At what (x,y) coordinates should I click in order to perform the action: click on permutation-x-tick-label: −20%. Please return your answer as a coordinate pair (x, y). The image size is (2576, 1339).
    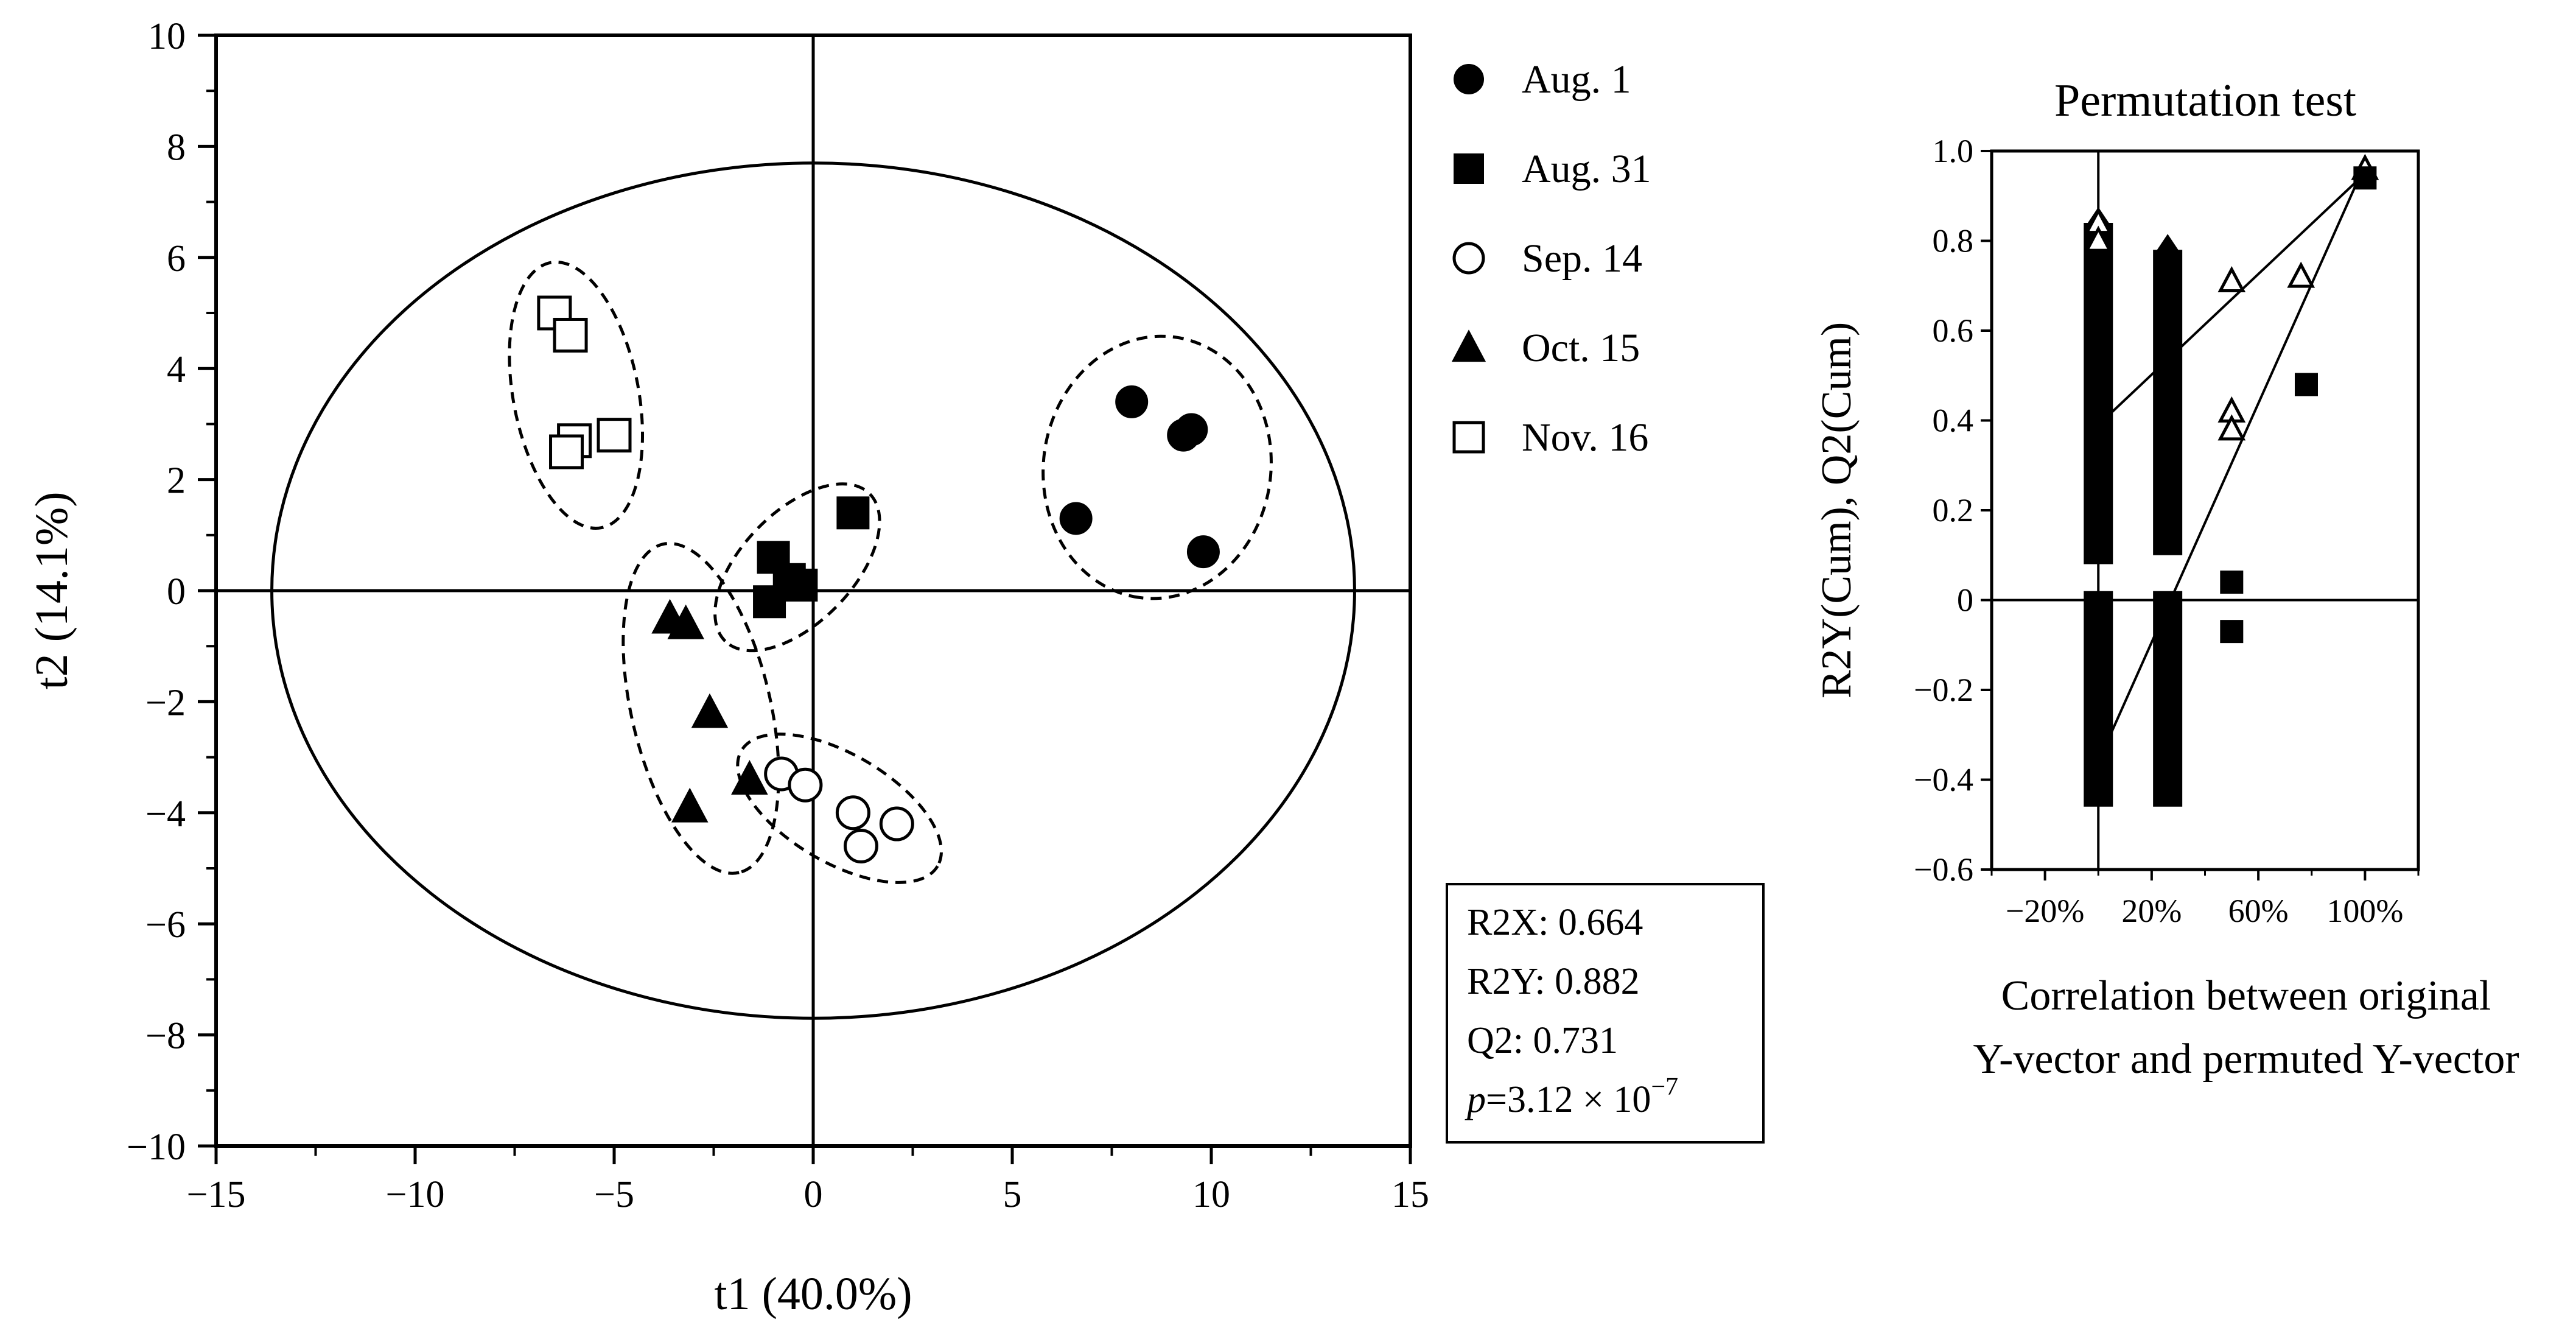
    Looking at the image, I should click on (2045, 911).